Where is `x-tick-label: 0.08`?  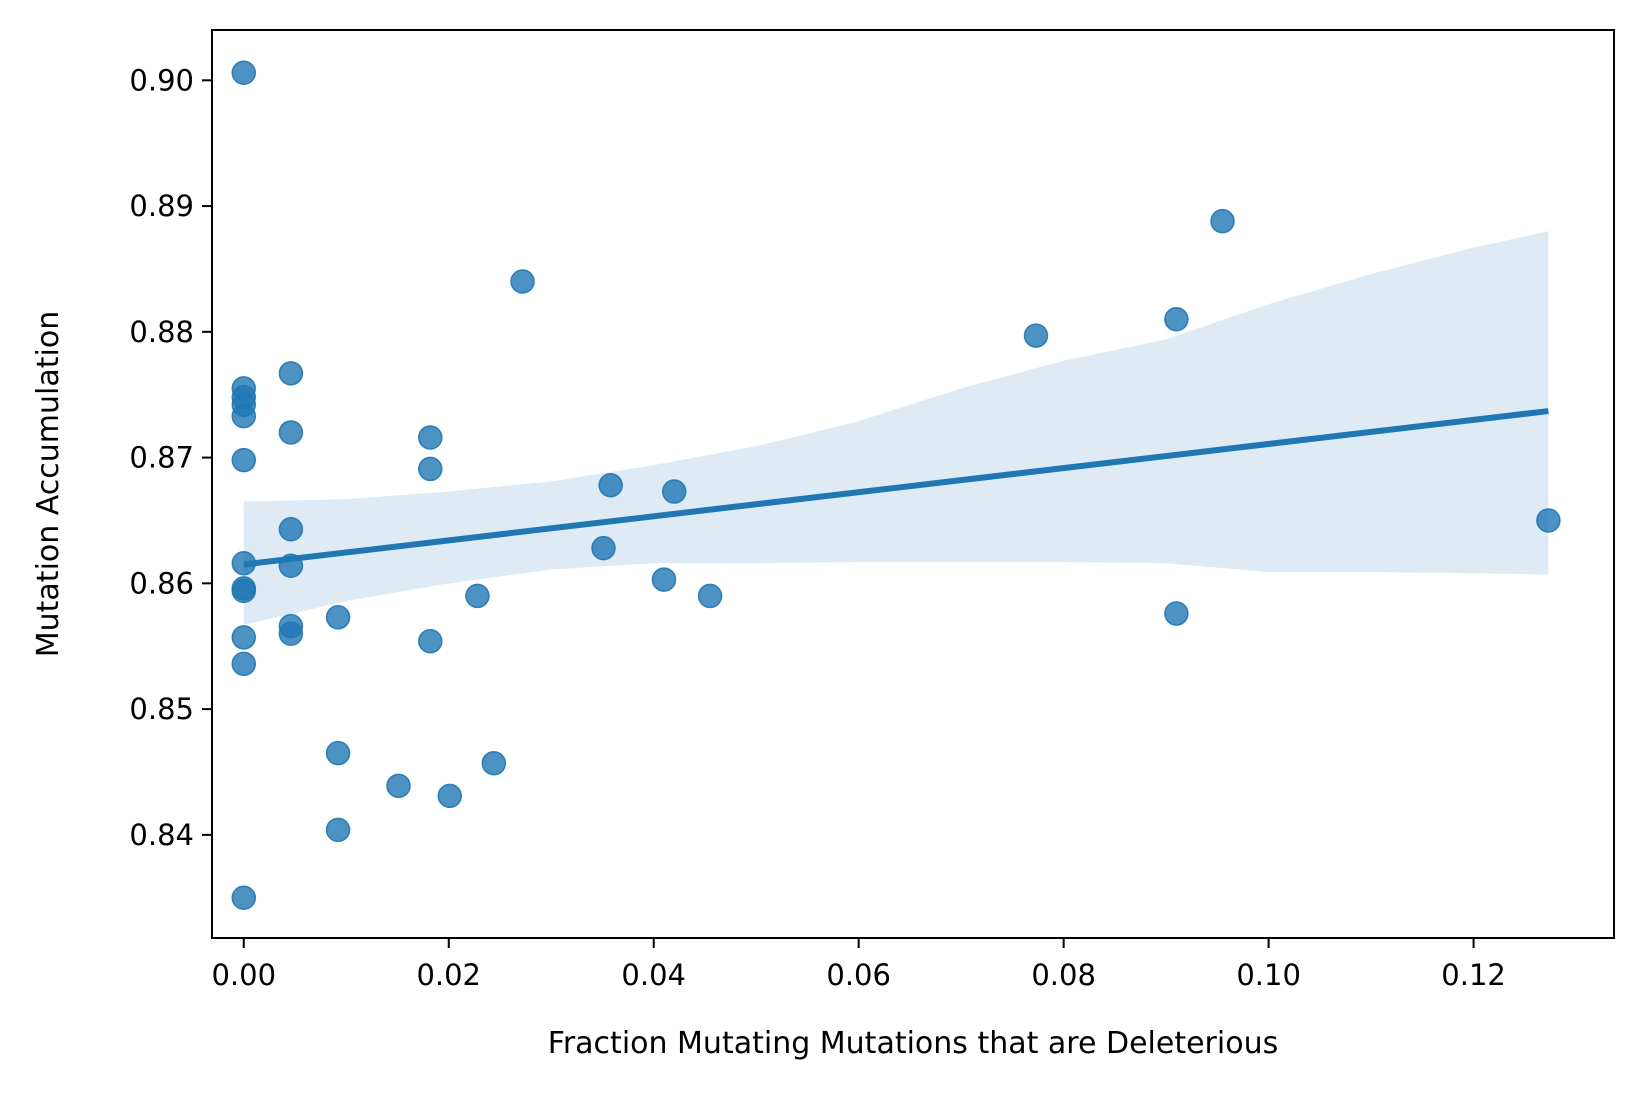 x-tick-label: 0.08 is located at coordinates (1063, 975).